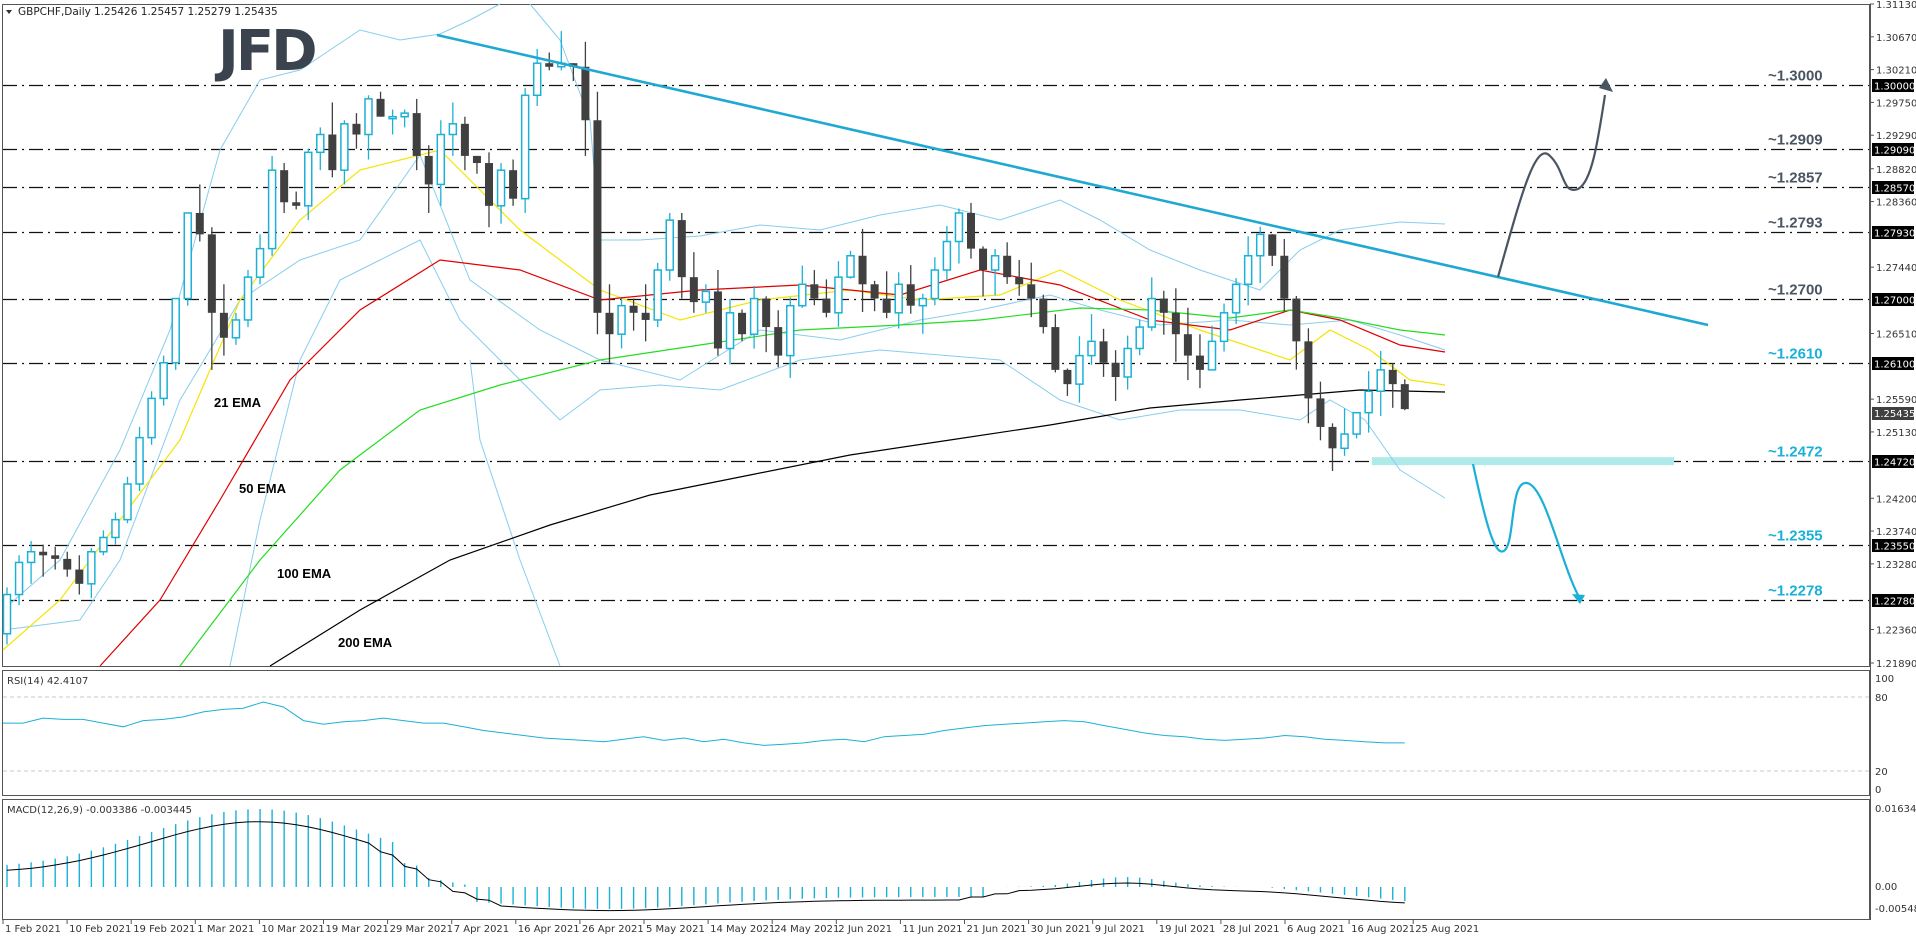 The image size is (1916, 940). I want to click on level-tag: 1.22780, so click(1894, 602).